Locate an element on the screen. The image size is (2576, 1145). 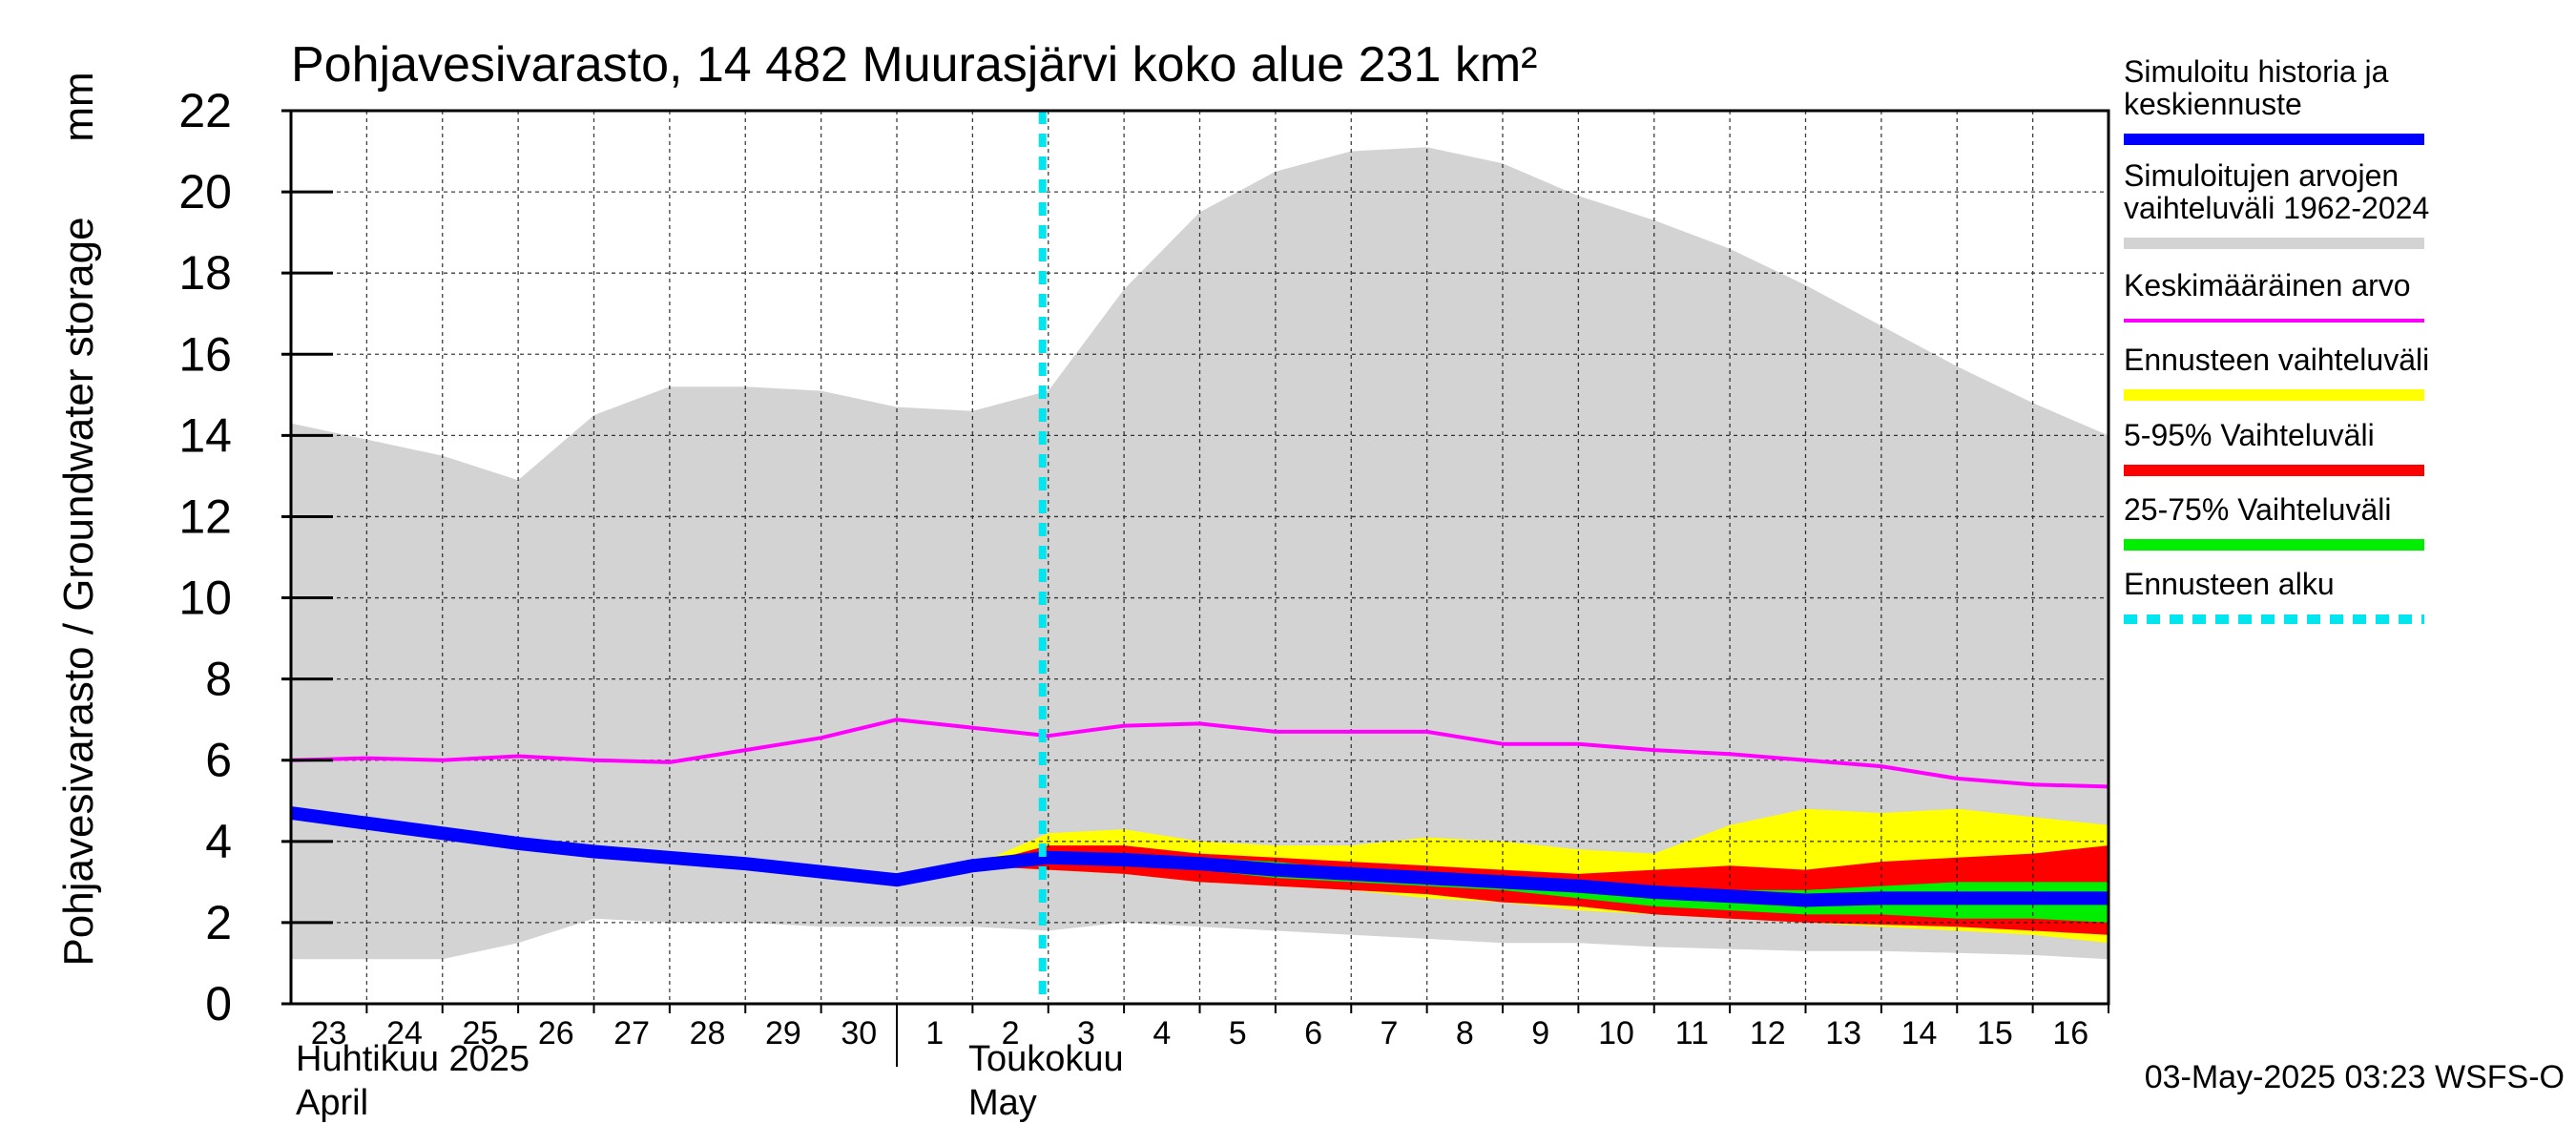
x-tick-label: 28 is located at coordinates (708, 1033).